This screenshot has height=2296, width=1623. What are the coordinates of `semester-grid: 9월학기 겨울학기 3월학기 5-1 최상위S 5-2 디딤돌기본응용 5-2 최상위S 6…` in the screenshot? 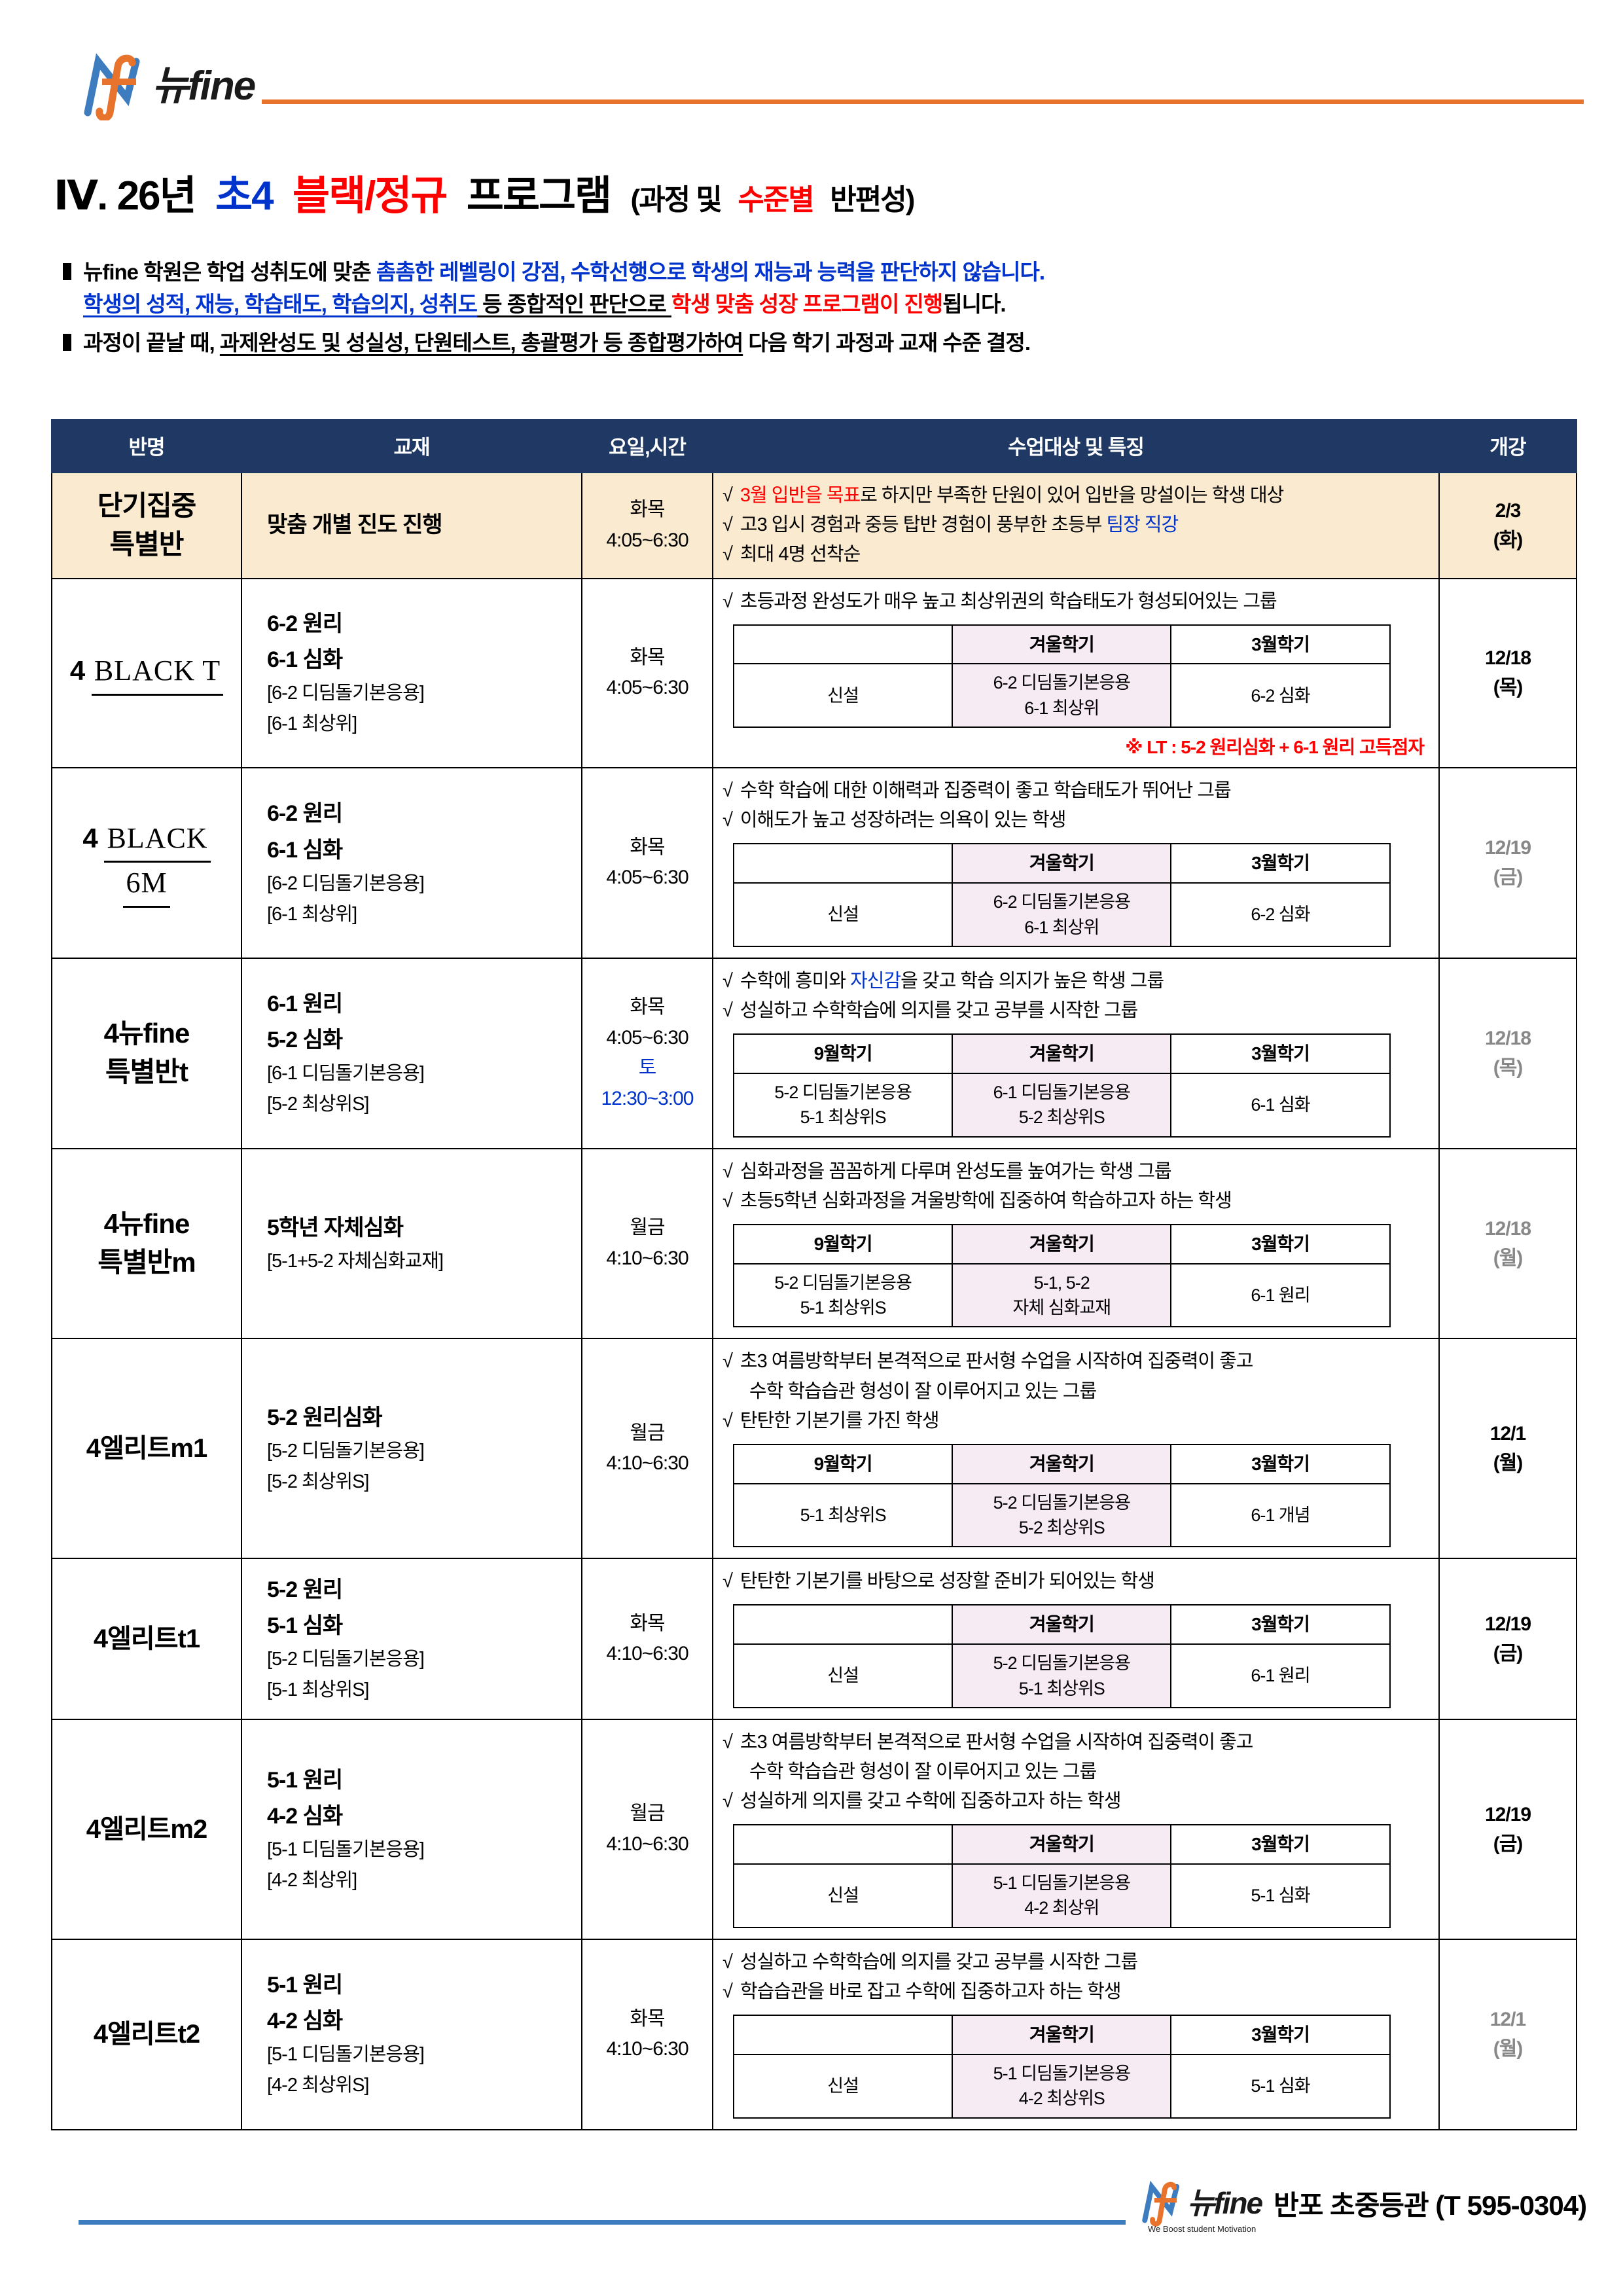 It's located at (1061, 1495).